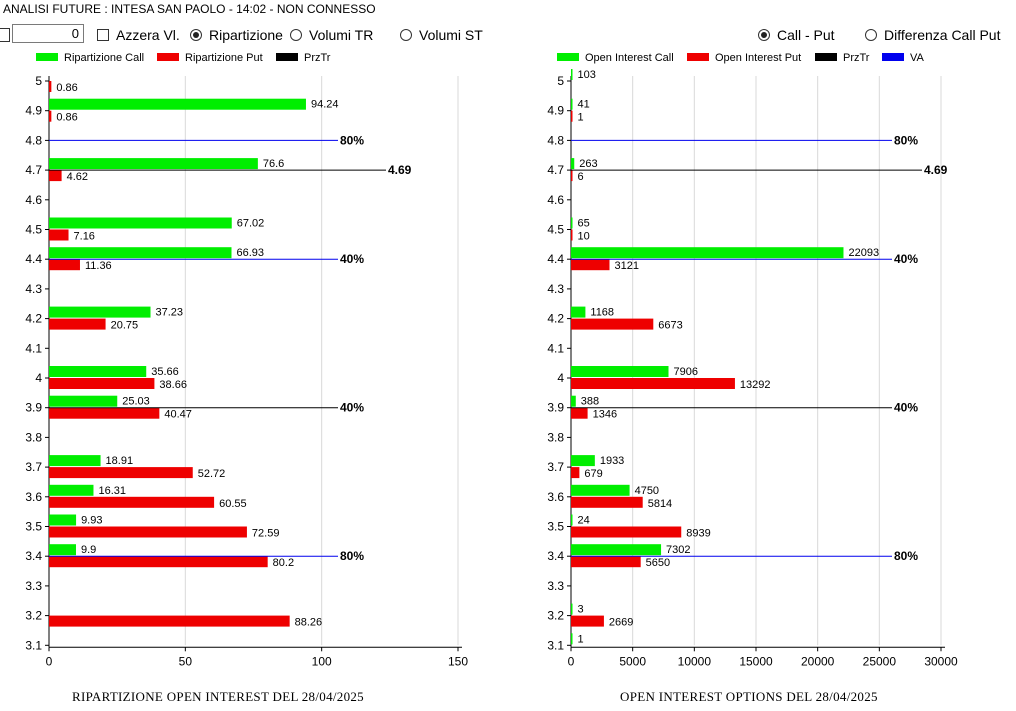 Image resolution: width=1016 pixels, height=711 pixels. What do you see at coordinates (818, 661) in the screenshot?
I see `x-tick-label: 20000` at bounding box center [818, 661].